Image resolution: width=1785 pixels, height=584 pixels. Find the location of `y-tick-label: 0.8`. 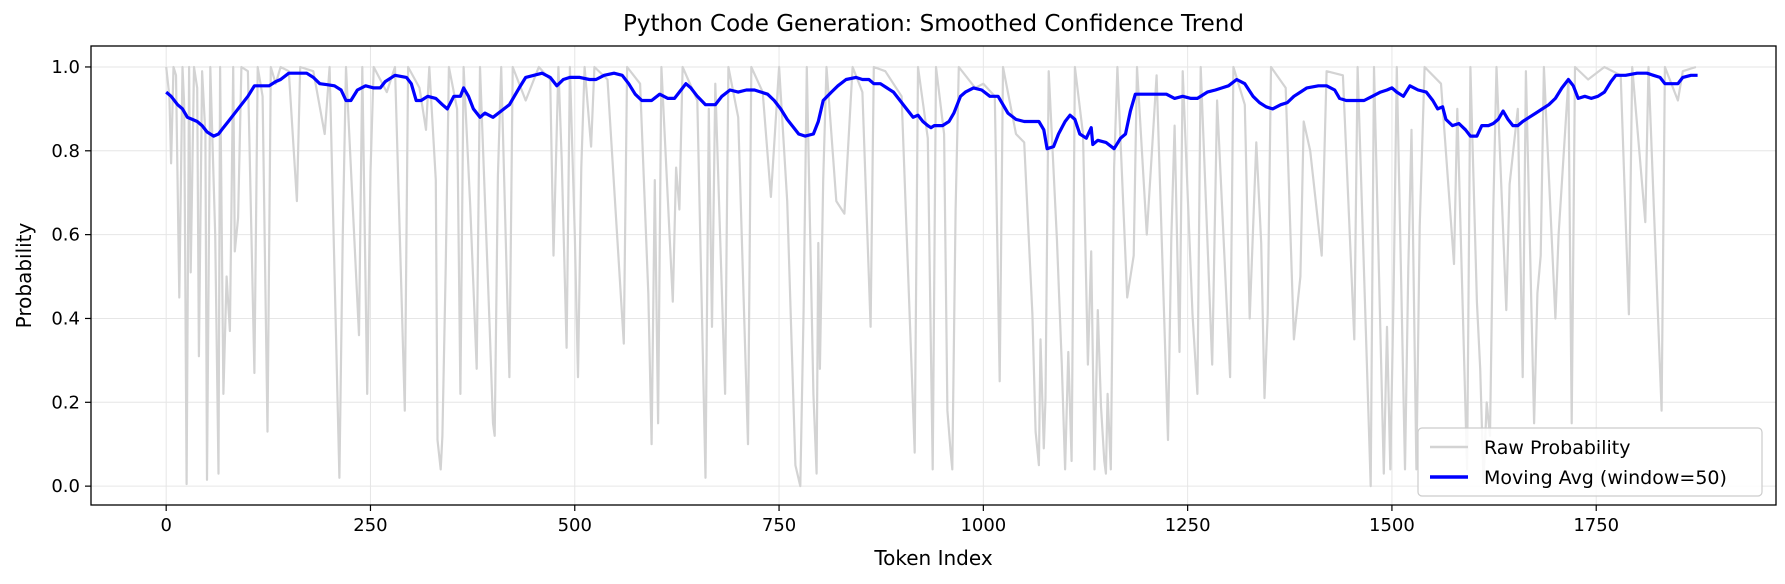

y-tick-label: 0.8 is located at coordinates (65, 151).